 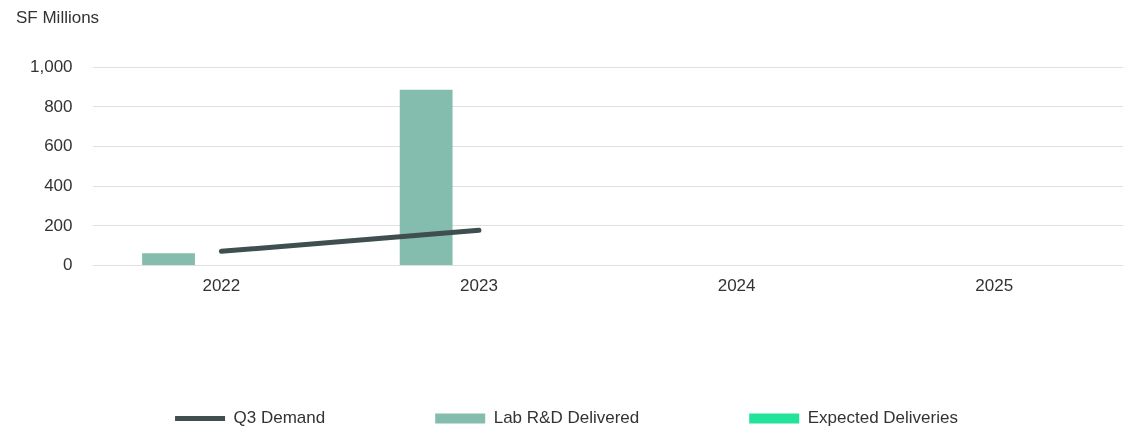 What do you see at coordinates (58, 185) in the screenshot?
I see `y-tick-label: 400` at bounding box center [58, 185].